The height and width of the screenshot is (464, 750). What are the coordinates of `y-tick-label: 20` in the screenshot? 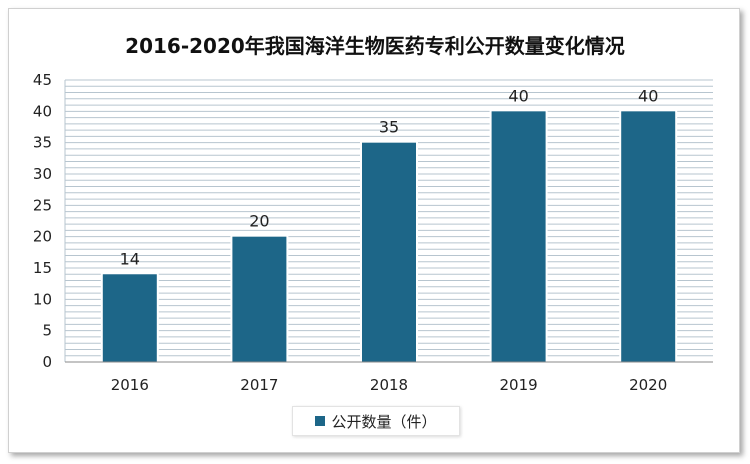 It's located at (42, 237).